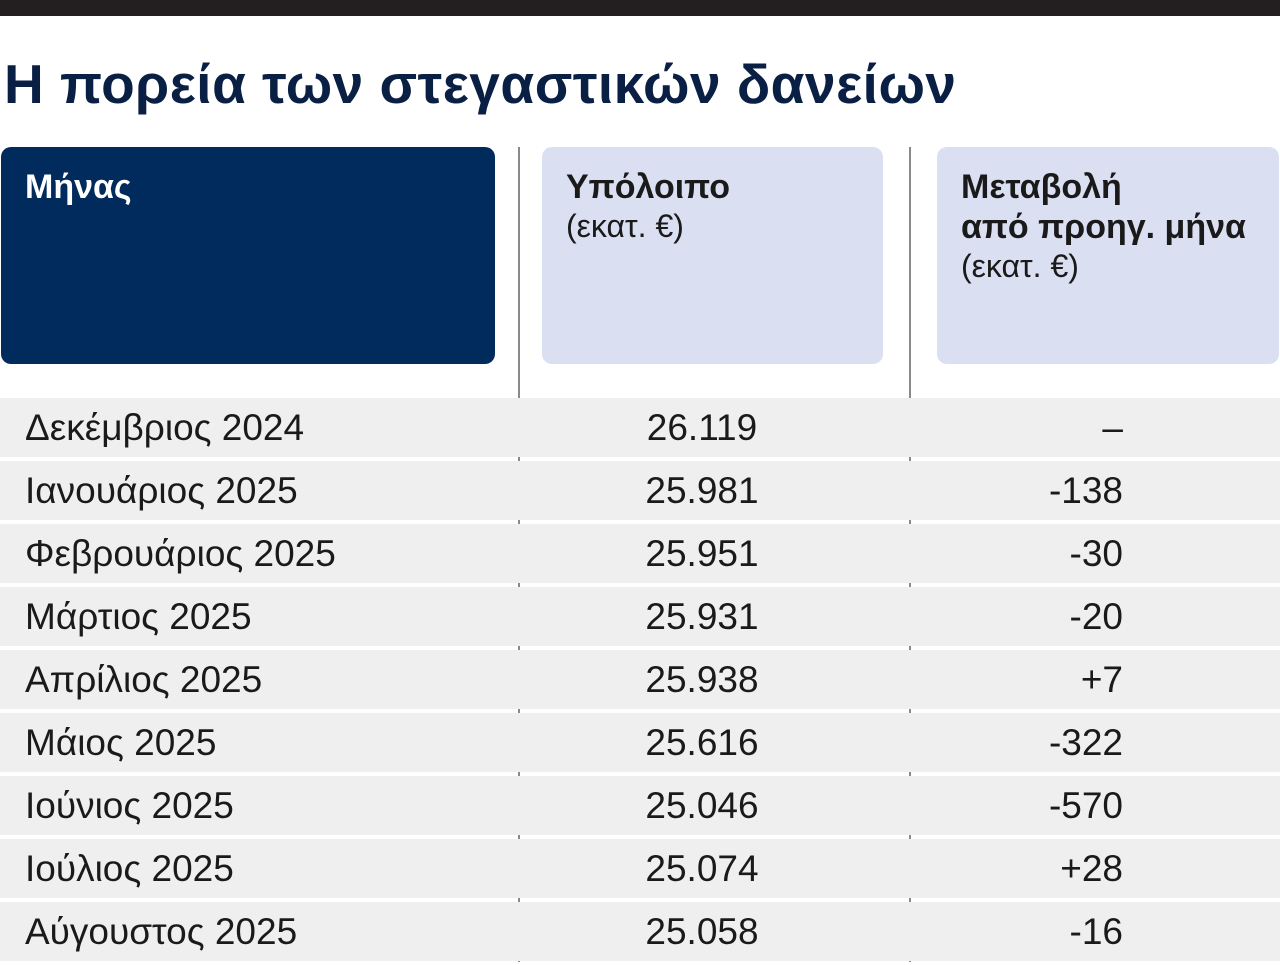 Image resolution: width=1280 pixels, height=965 pixels. Describe the element at coordinates (1041, 187) in the screenshot. I see `header-change-label-line1: Μεταβολή` at that location.